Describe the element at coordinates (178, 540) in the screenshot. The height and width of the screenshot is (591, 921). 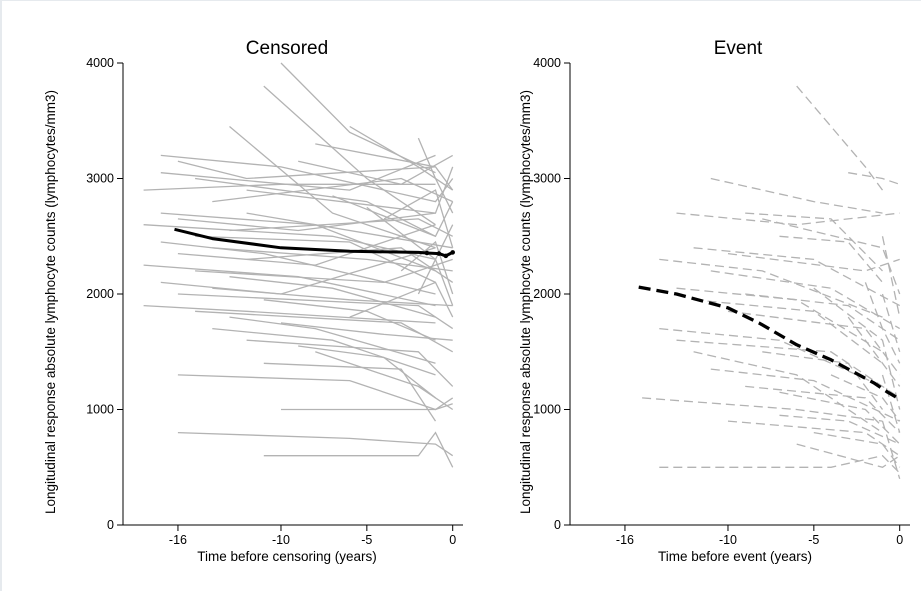
I see `censored-x-tick-label: -16` at that location.